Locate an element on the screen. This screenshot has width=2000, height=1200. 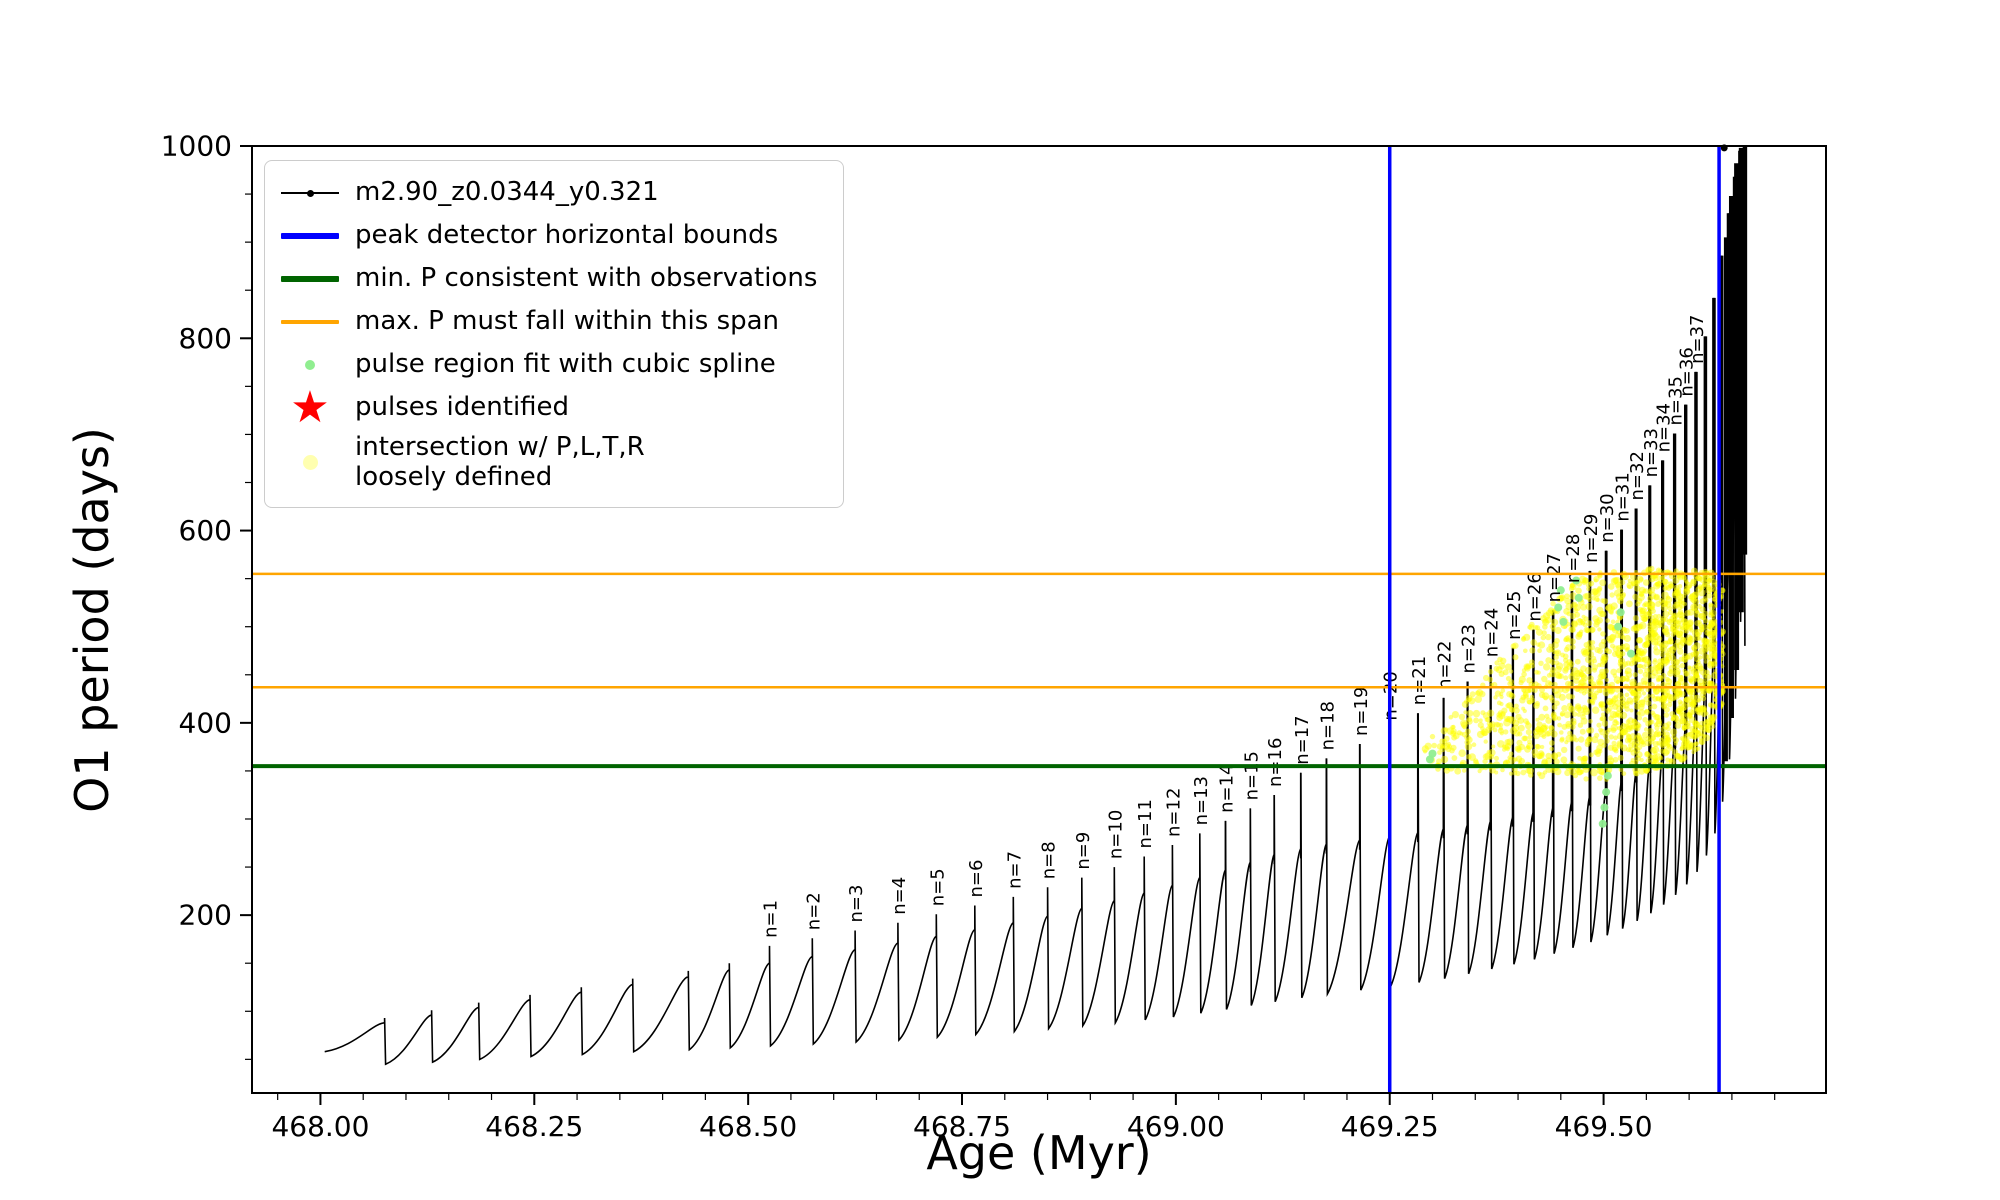
legend-entry-max-p: max. P must fall within this span is located at coordinates (549, 322).